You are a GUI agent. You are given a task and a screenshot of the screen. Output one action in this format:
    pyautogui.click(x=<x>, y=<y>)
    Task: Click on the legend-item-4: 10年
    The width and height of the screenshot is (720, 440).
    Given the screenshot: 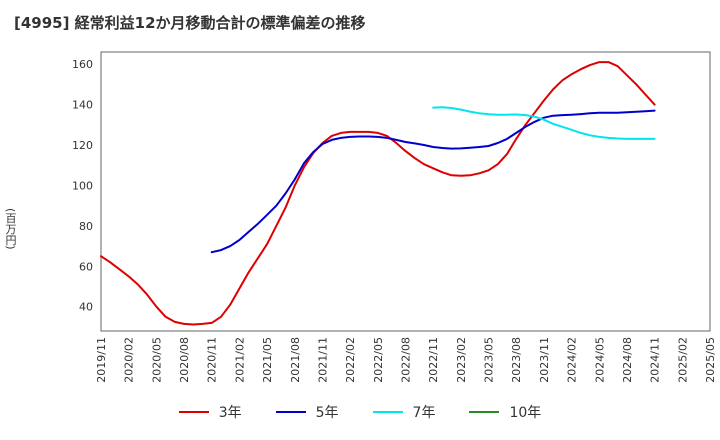 What is the action you would take?
    pyautogui.click(x=505, y=412)
    